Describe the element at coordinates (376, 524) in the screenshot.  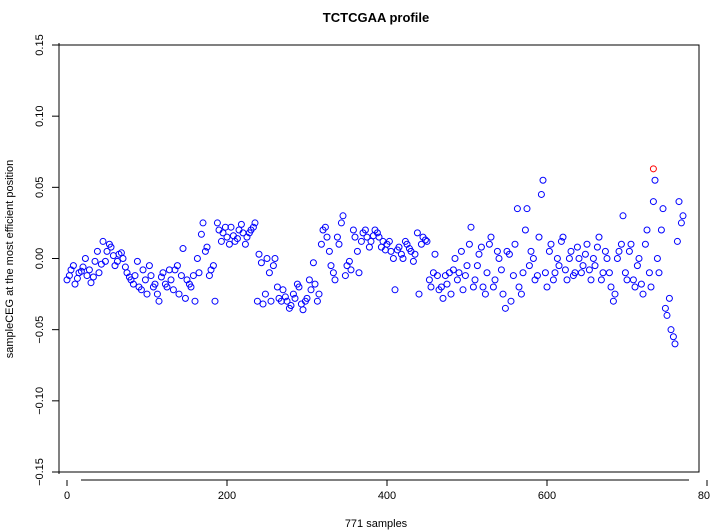
I see `x-axis-label: 771 samples` at that location.